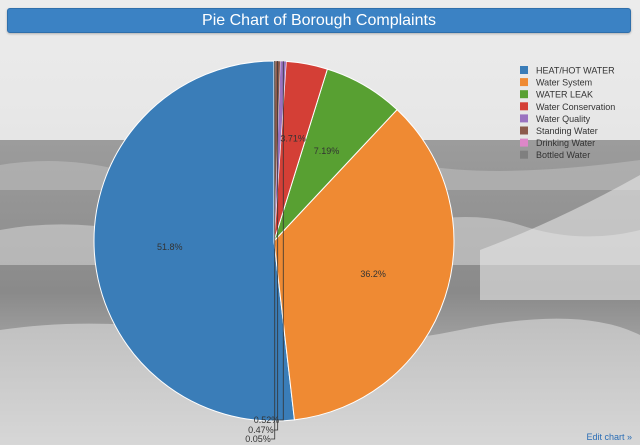  I want to click on leader-line-water-quality, so click(281, 241).